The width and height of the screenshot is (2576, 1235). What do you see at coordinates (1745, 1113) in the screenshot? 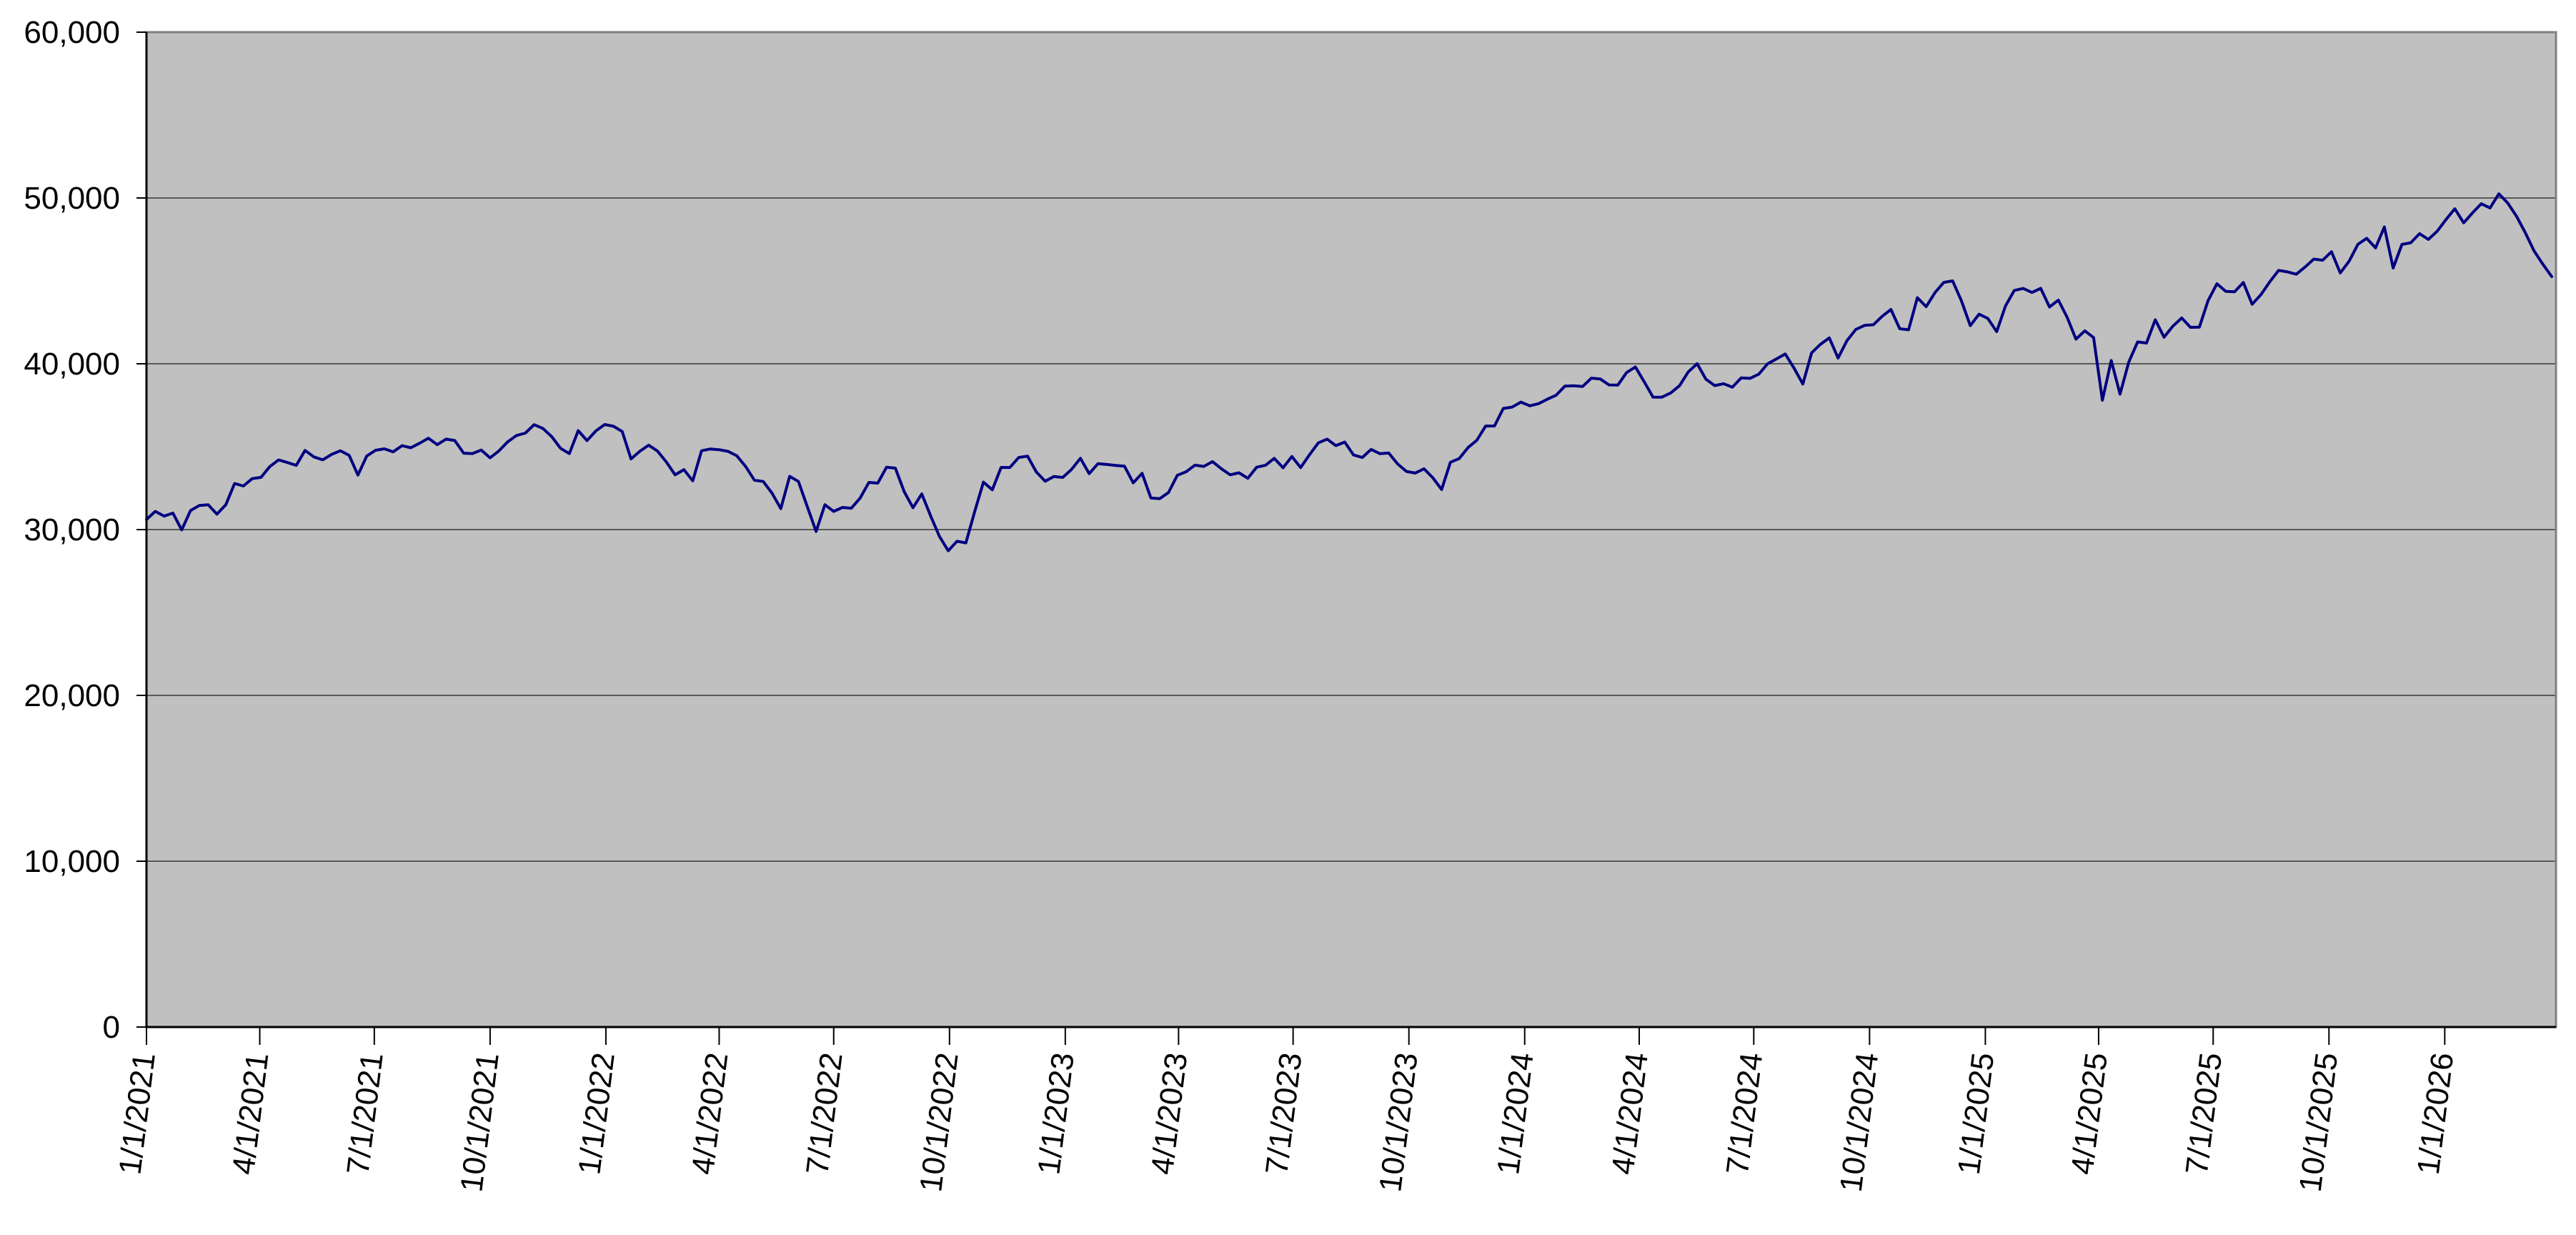
I see `x-axis-label: 7/1/2024` at bounding box center [1745, 1113].